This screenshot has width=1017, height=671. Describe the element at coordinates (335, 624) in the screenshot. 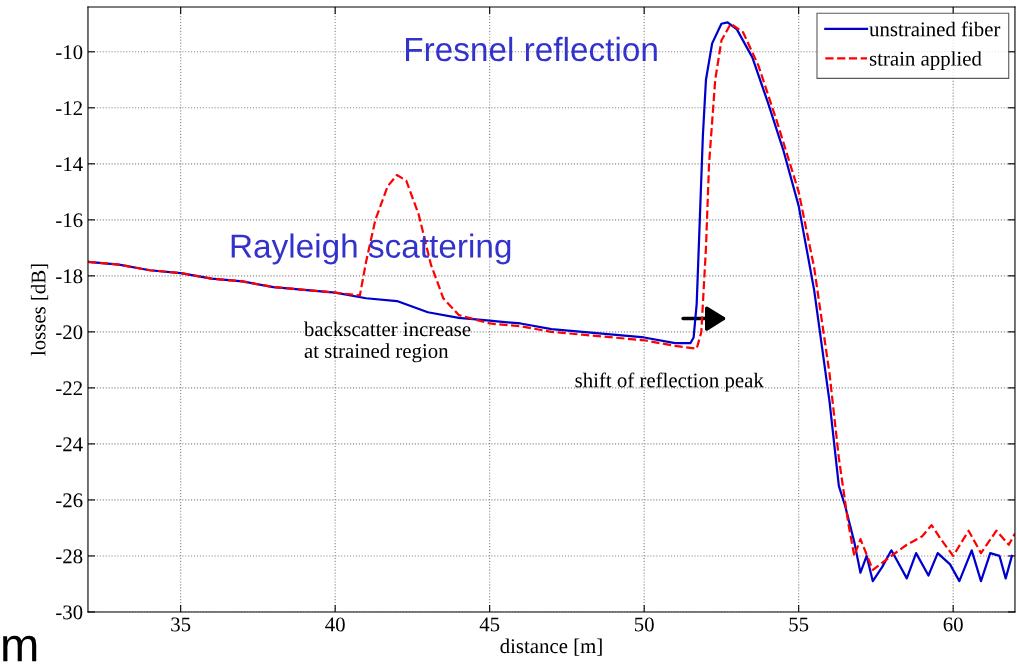

I see `x-tick-label: 40` at that location.